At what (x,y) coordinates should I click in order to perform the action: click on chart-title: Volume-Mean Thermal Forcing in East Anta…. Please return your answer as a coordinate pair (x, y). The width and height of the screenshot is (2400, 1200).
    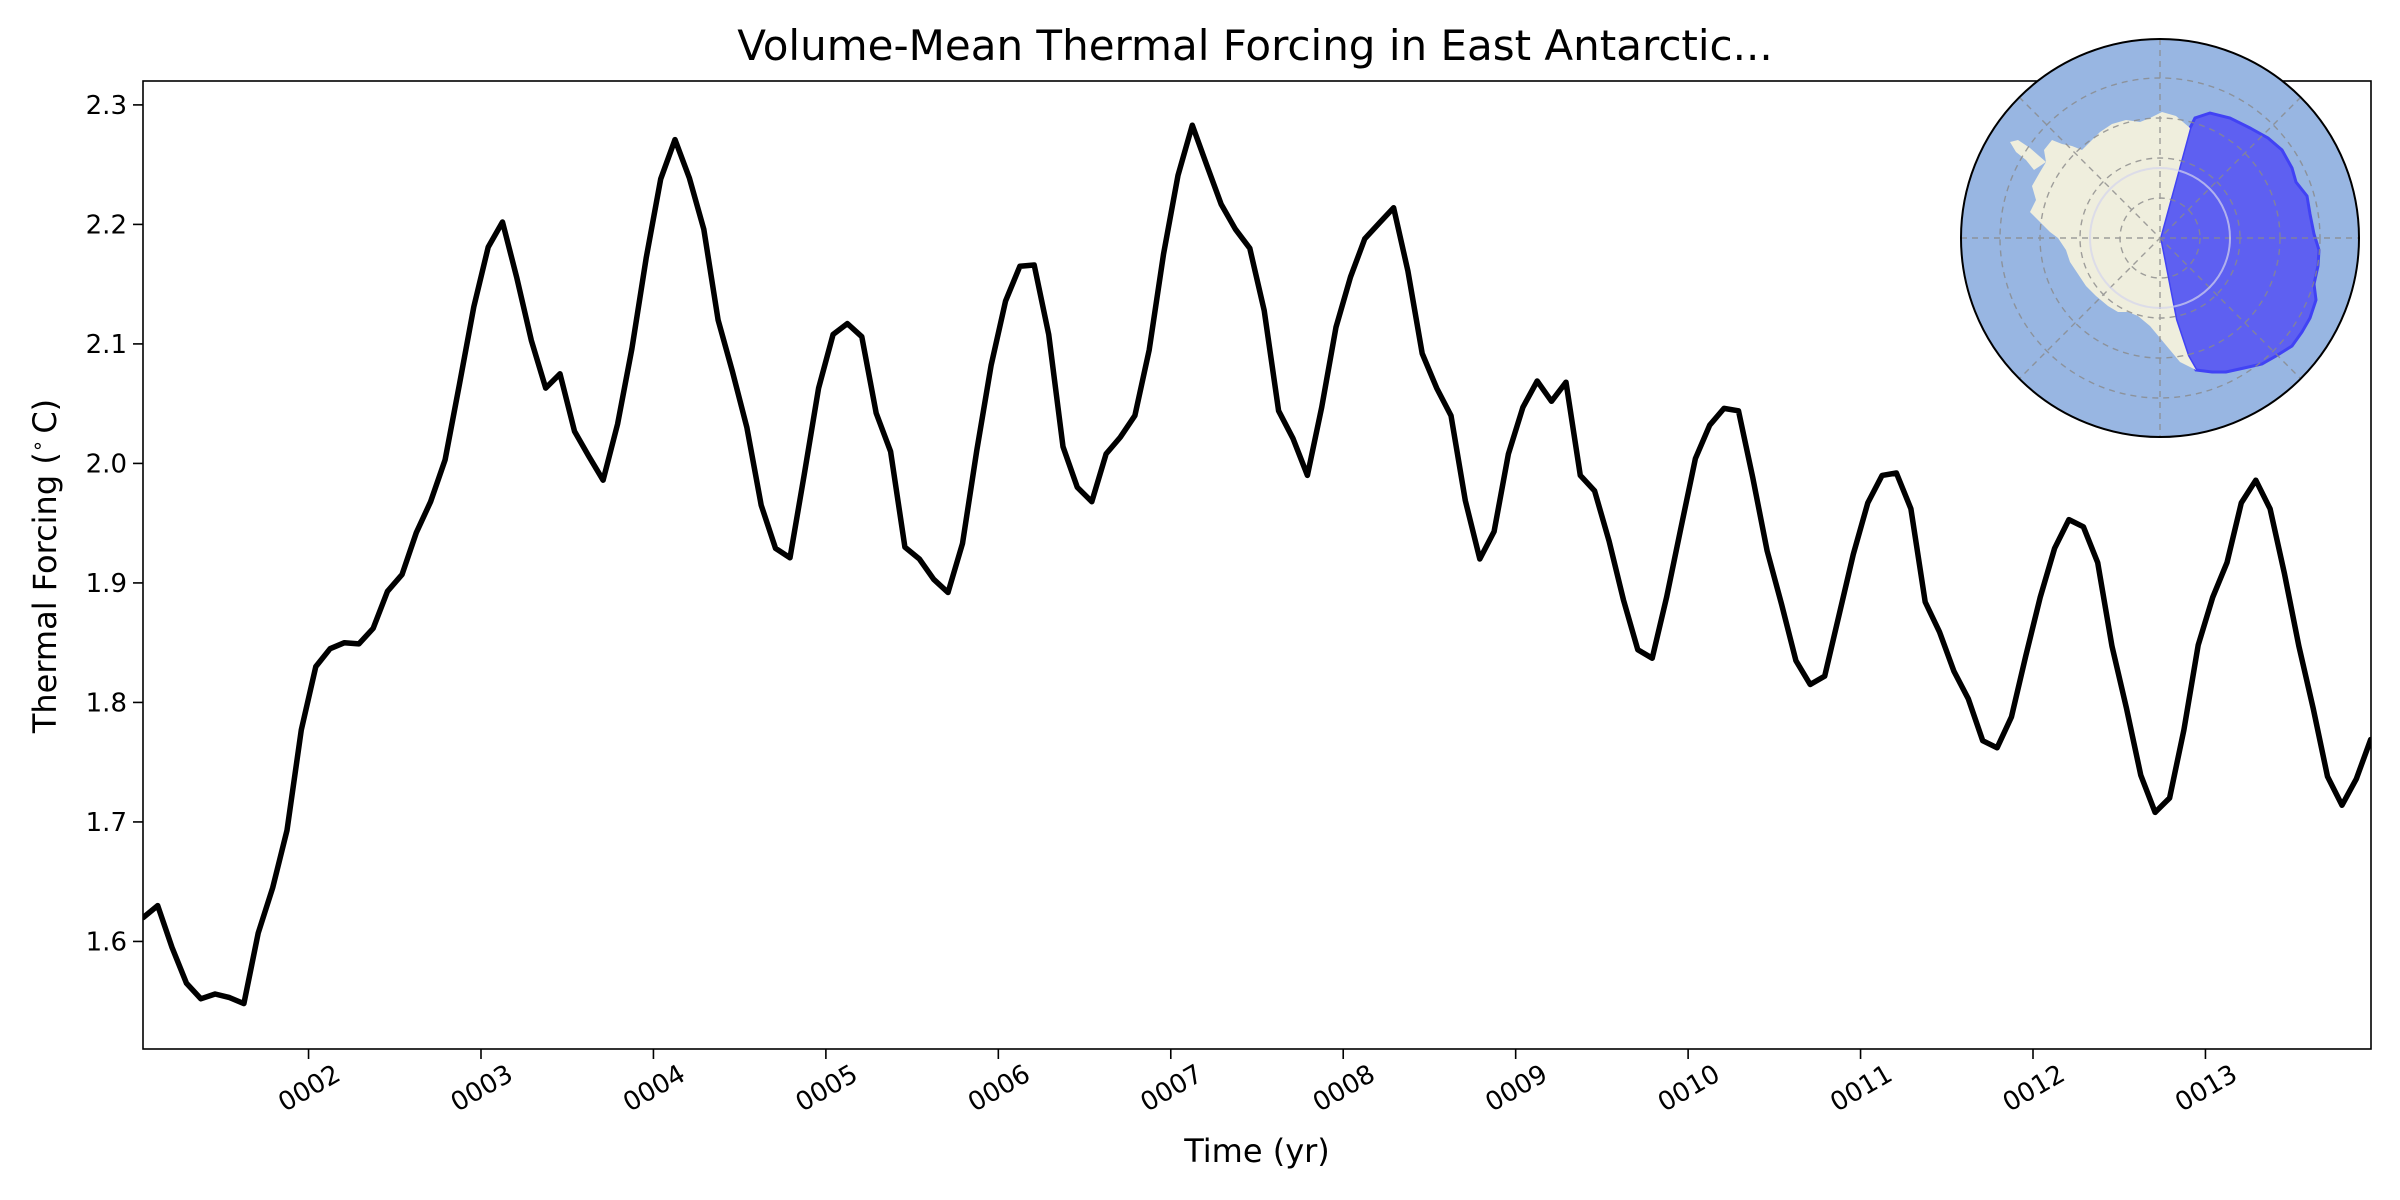
    Looking at the image, I should click on (1254, 45).